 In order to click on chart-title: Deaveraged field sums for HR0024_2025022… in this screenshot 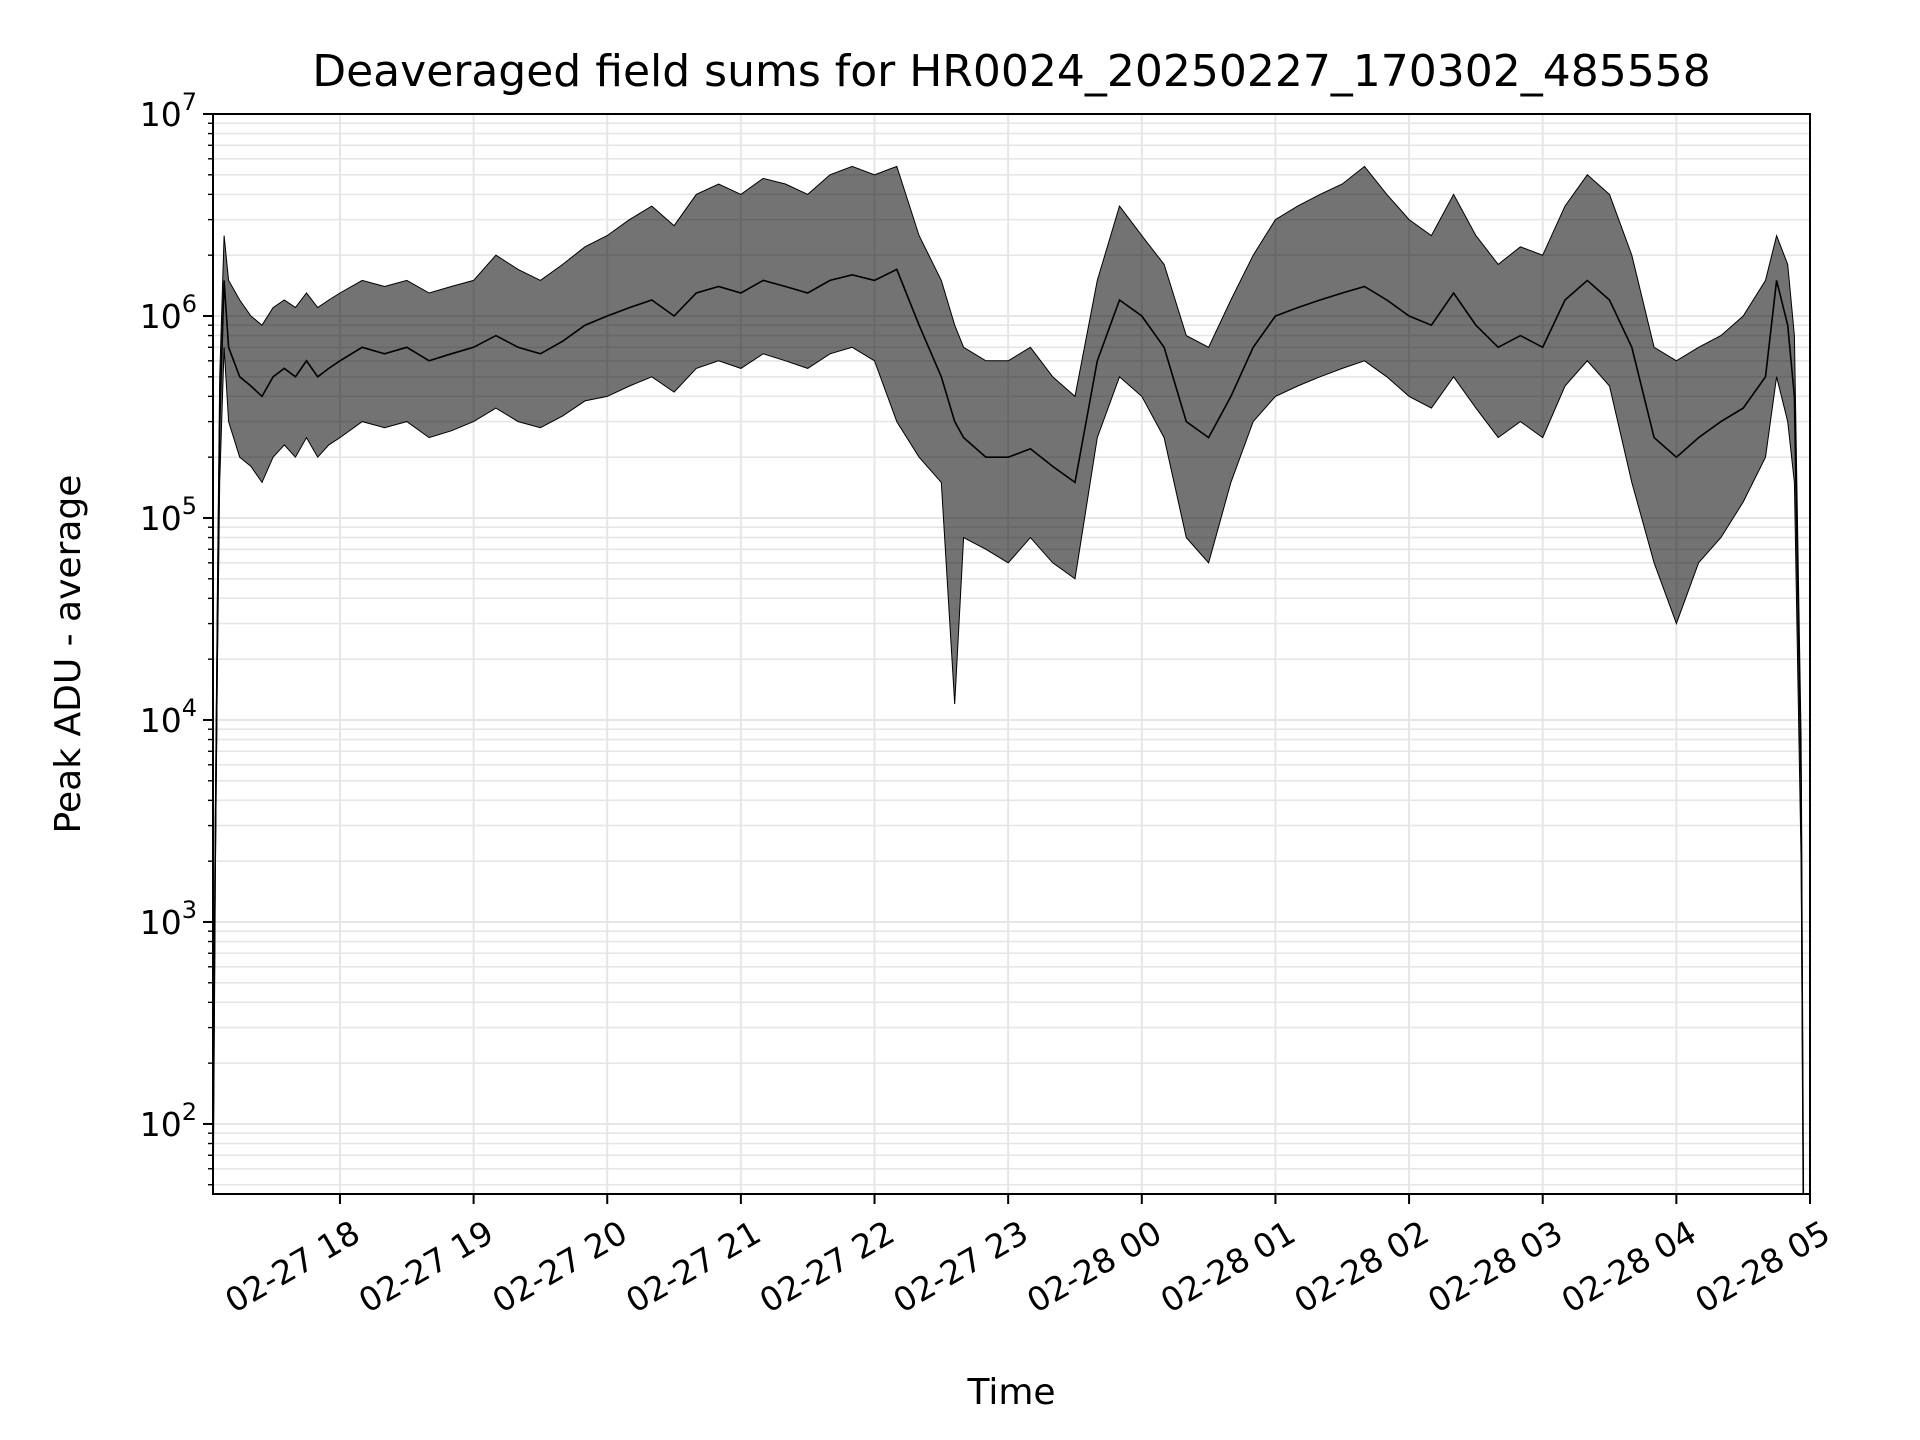, I will do `click(1011, 71)`.